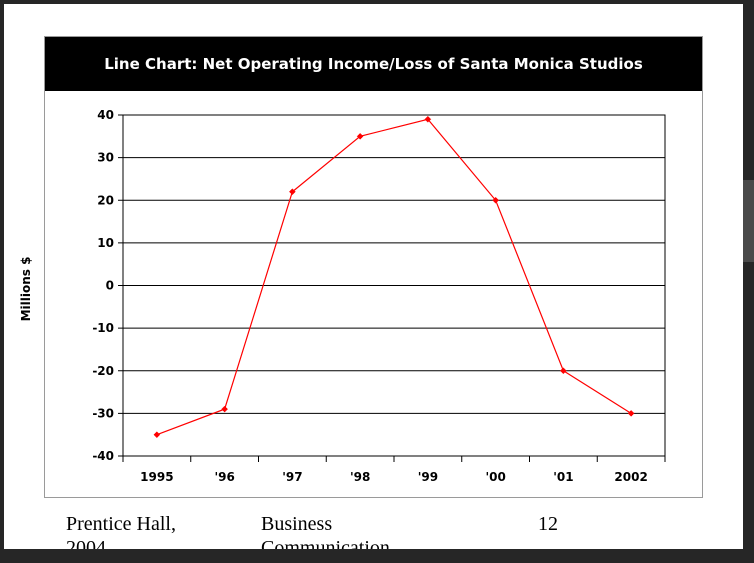 The image size is (754, 563). I want to click on footer-book-title: Business Communication, so click(325, 530).